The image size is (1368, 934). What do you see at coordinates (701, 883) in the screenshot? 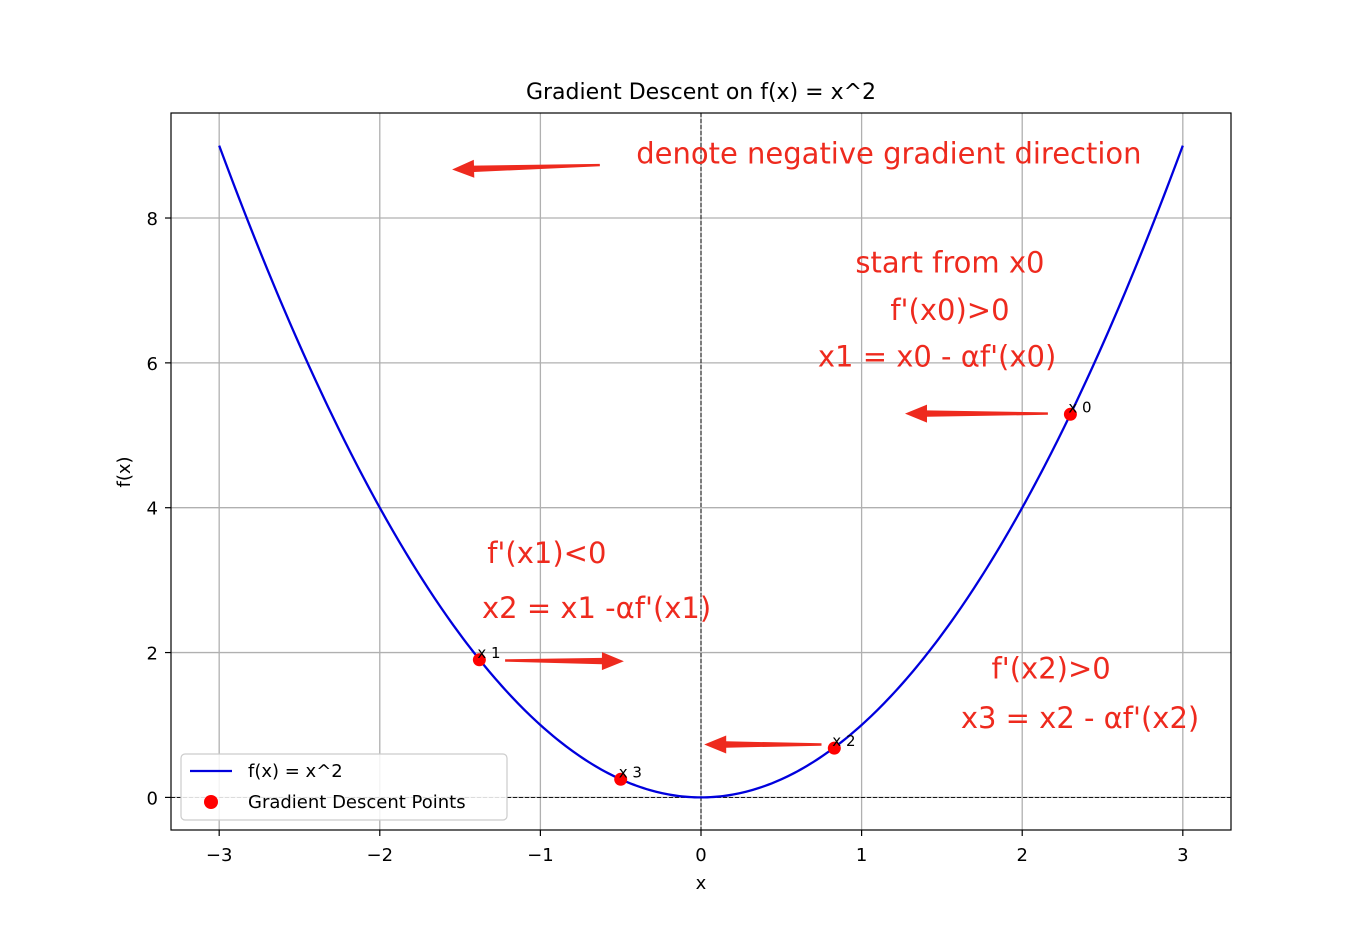
I see `x-axis-label: x` at bounding box center [701, 883].